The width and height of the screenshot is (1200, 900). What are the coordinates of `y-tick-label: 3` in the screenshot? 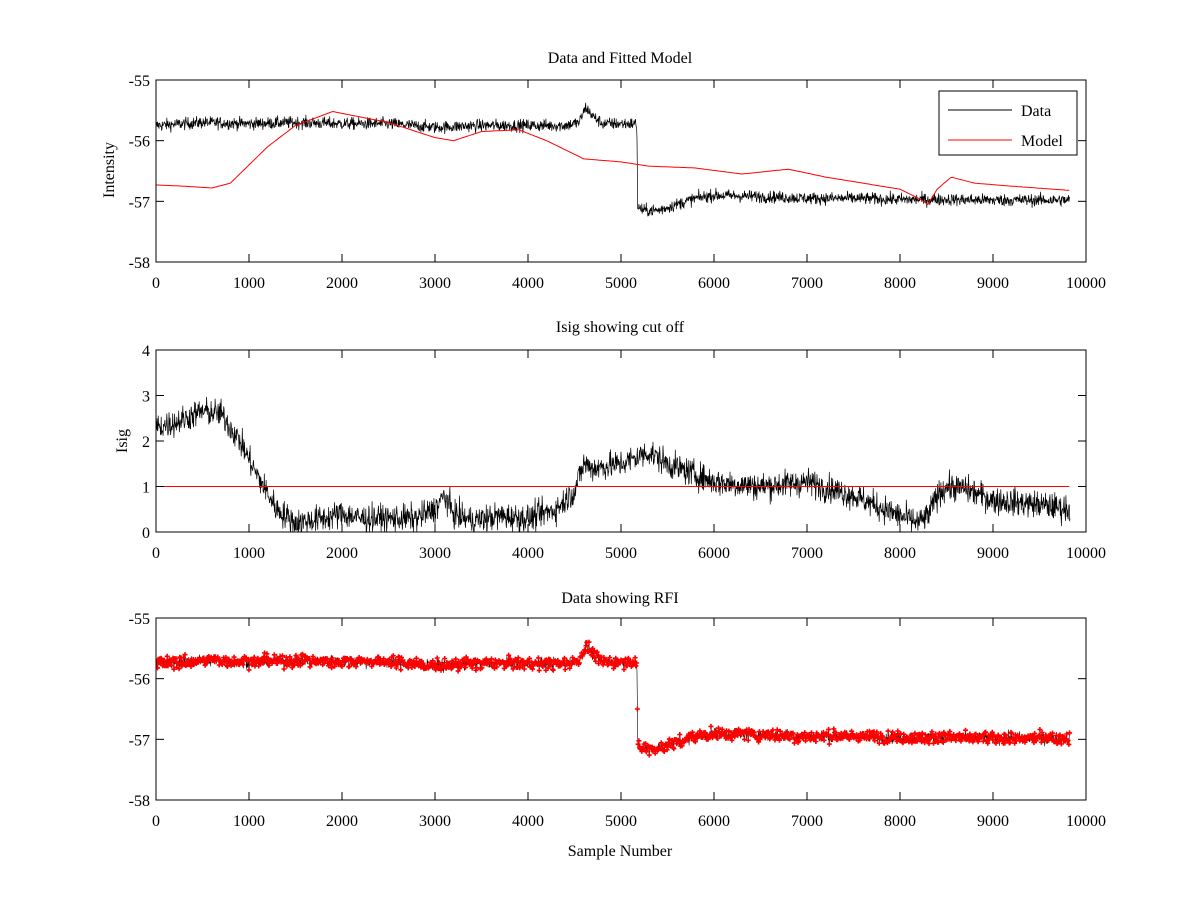 It's located at (146, 397).